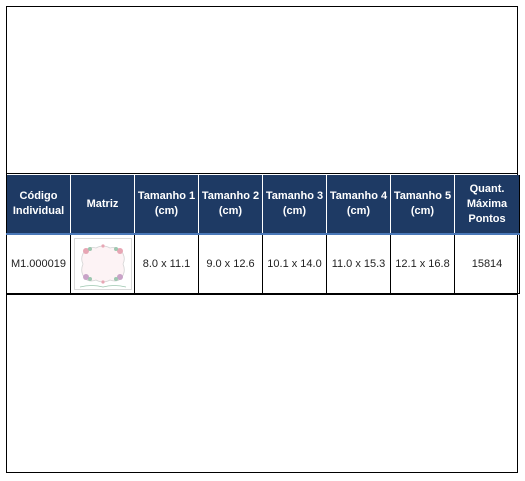 The height and width of the screenshot is (481, 525). What do you see at coordinates (294, 263) in the screenshot?
I see `cell-tamanho-3: 10.1 x 14.0` at bounding box center [294, 263].